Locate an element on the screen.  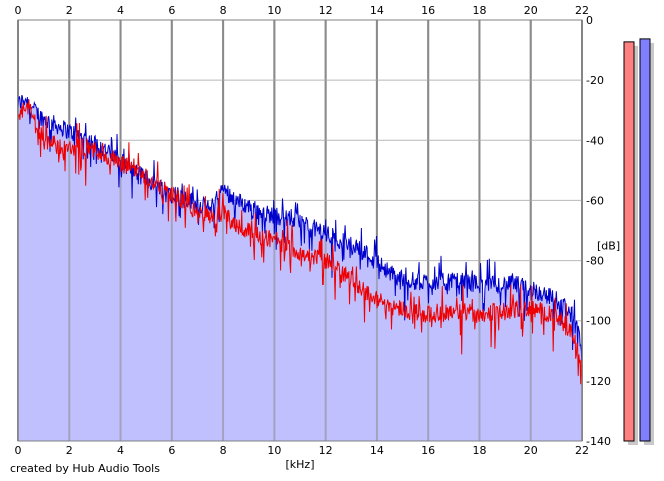
x-axis-label: [kHz] is located at coordinates (300, 464).